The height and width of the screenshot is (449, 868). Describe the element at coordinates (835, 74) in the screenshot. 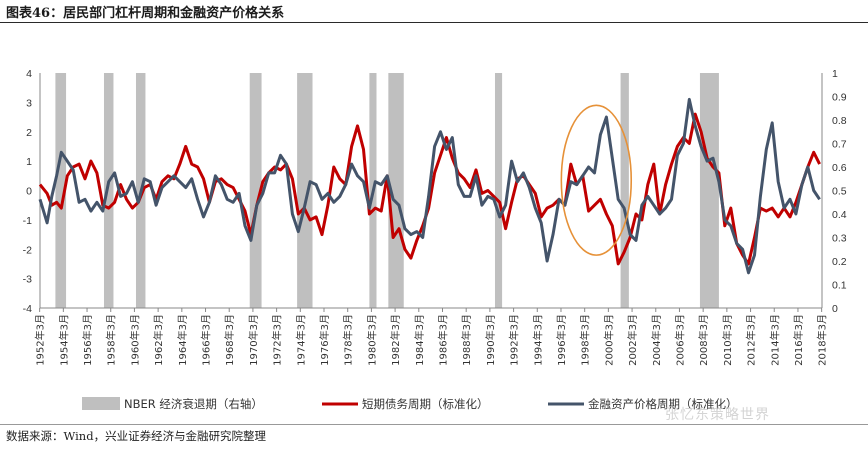

I see `y-tick-right-label: 1` at that location.